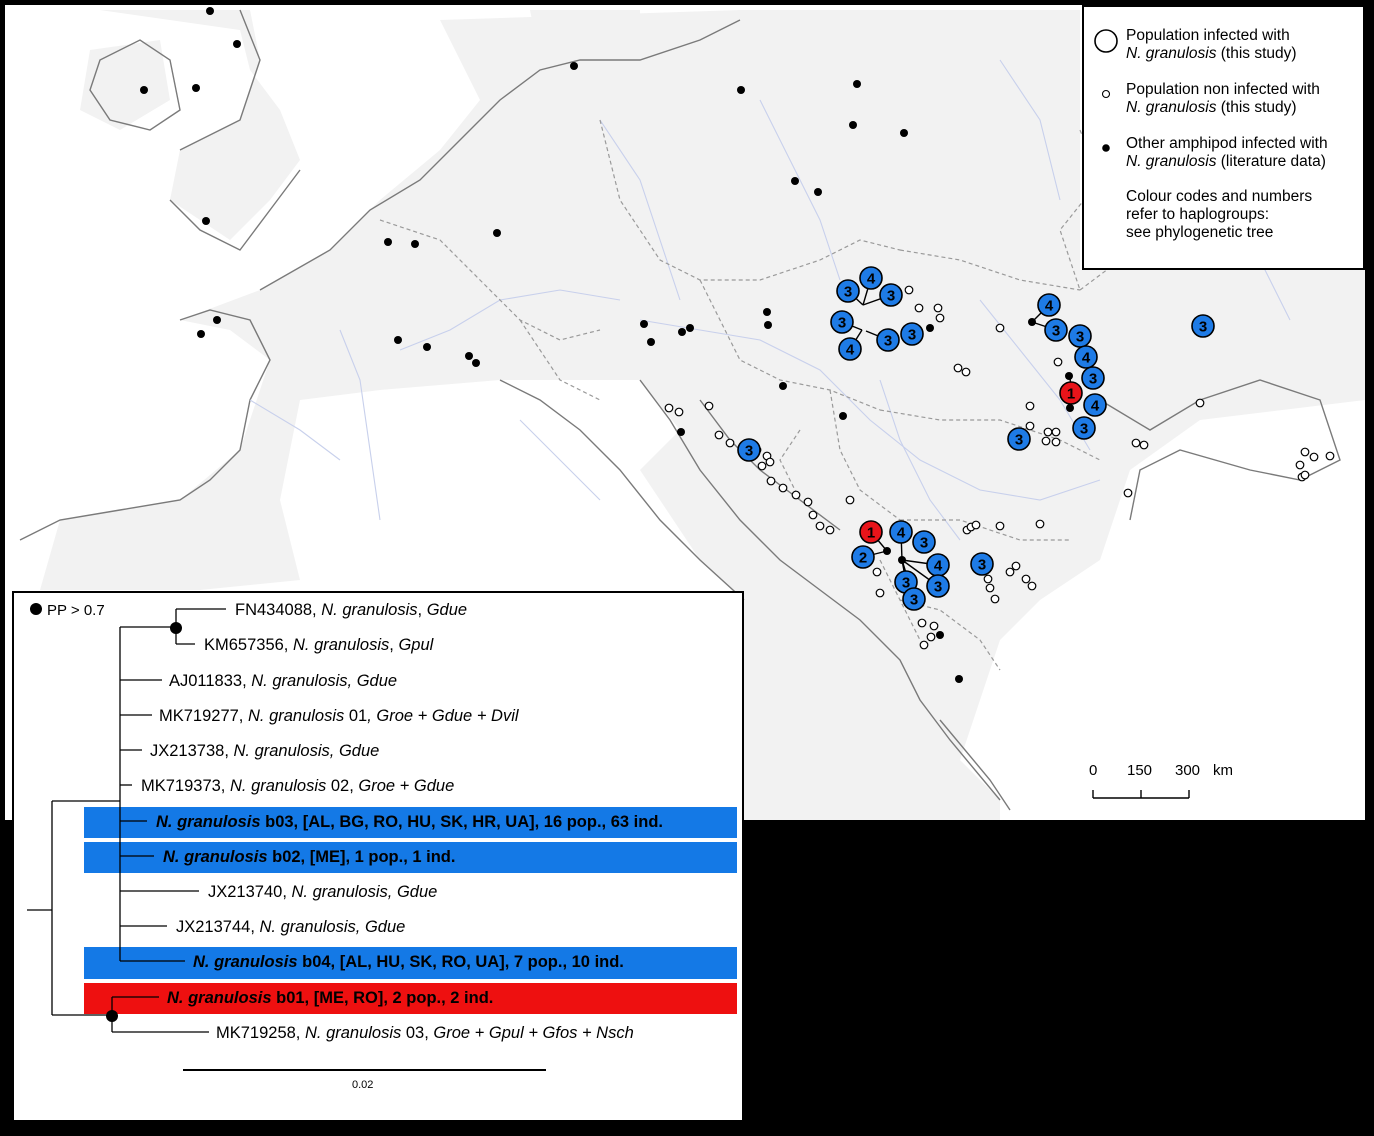 This screenshot has width=1374, height=1136. I want to click on legend-note-line: refer to haplogroups:, so click(1198, 214).